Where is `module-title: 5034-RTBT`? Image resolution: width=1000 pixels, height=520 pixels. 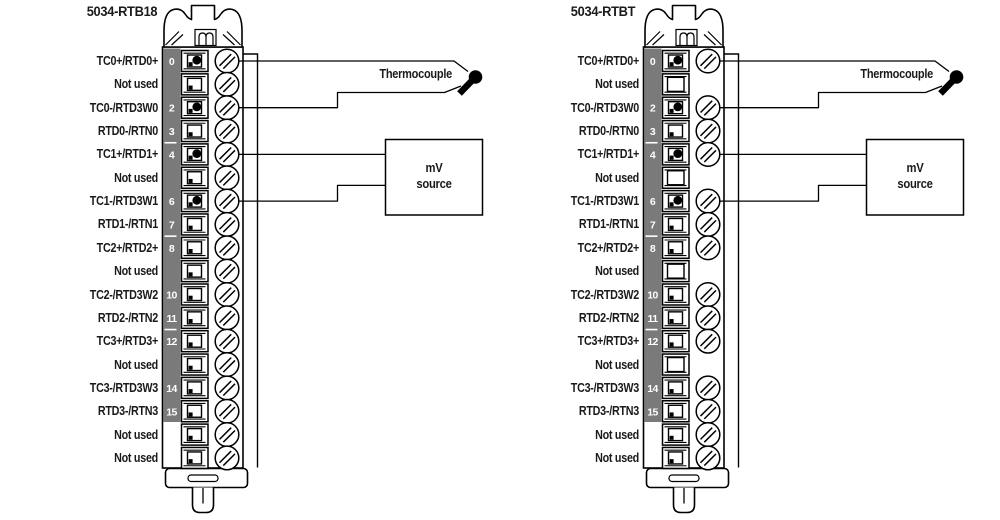 module-title: 5034-RTBT is located at coordinates (603, 11).